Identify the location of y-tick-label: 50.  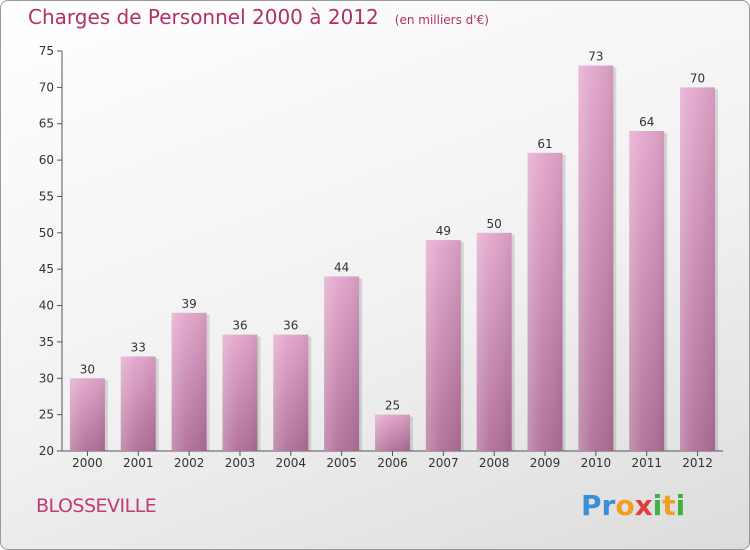
(46, 233).